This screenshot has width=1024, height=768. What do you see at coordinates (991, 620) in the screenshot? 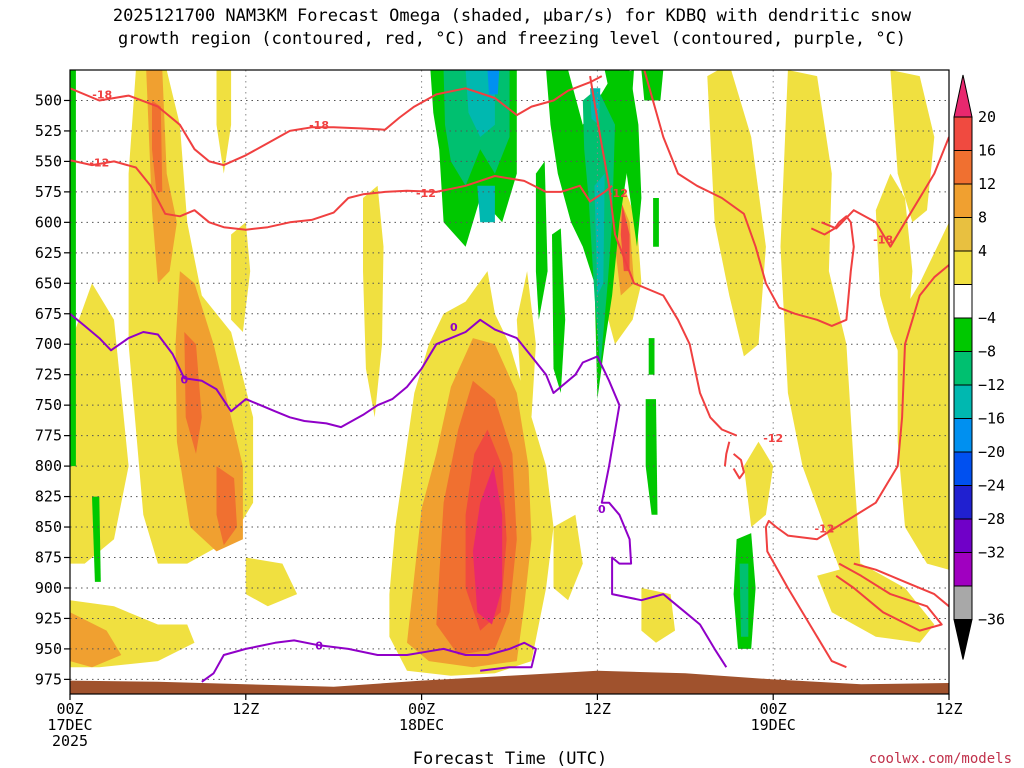
I see `colorbar-label-13: −36` at bounding box center [991, 620].